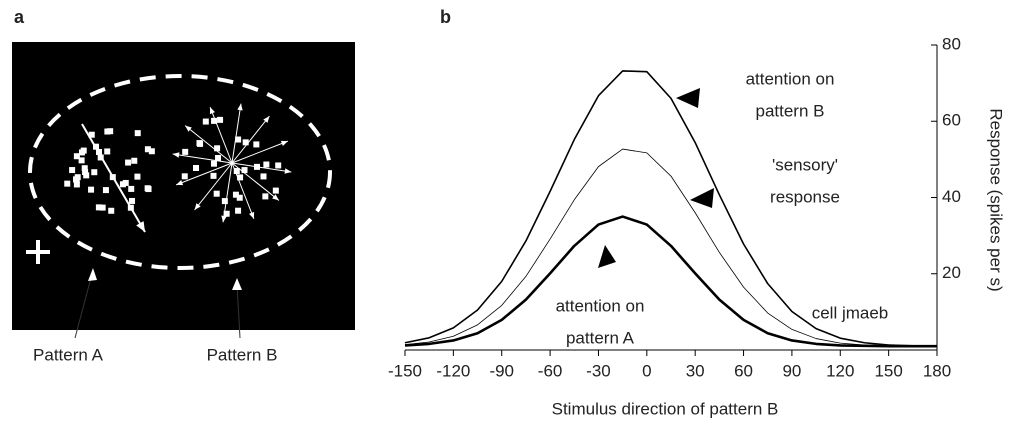 This screenshot has height=430, width=1019. What do you see at coordinates (550, 370) in the screenshot?
I see `x-tick-label: -60` at bounding box center [550, 370].